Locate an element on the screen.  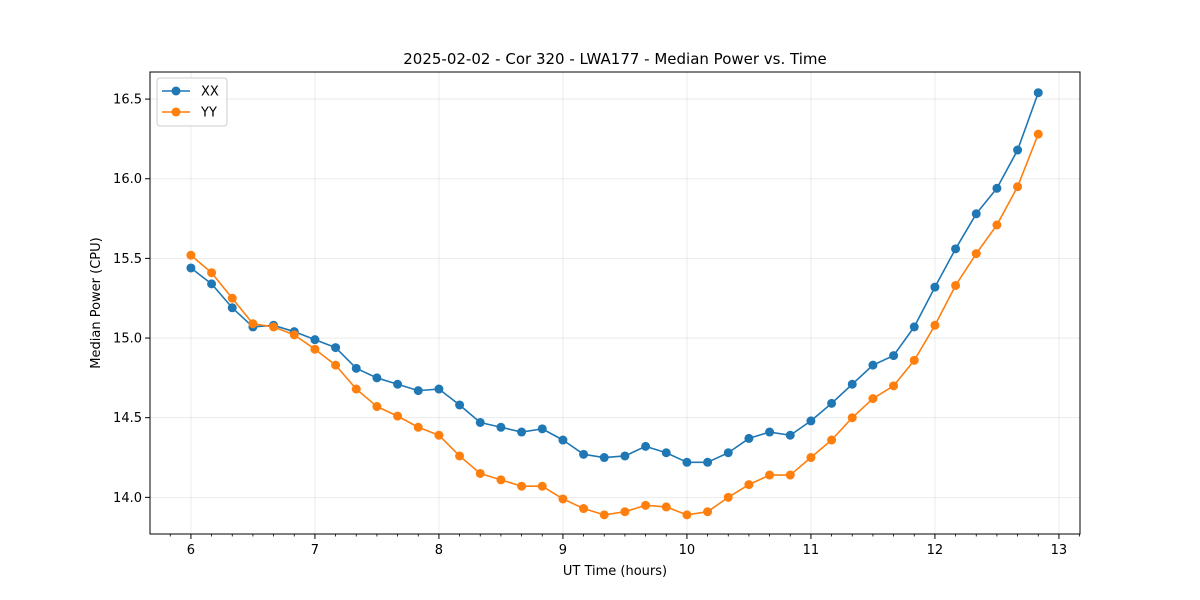
x-tick-label: 9 is located at coordinates (563, 550).